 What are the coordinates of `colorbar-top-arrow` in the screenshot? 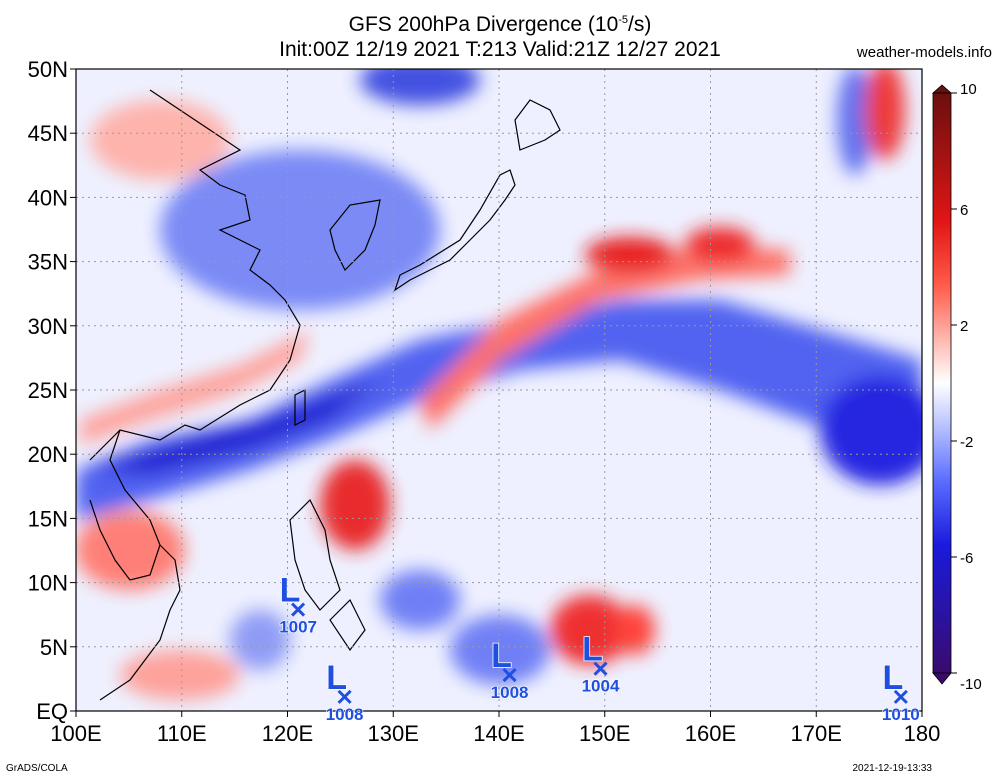 It's located at (942, 89).